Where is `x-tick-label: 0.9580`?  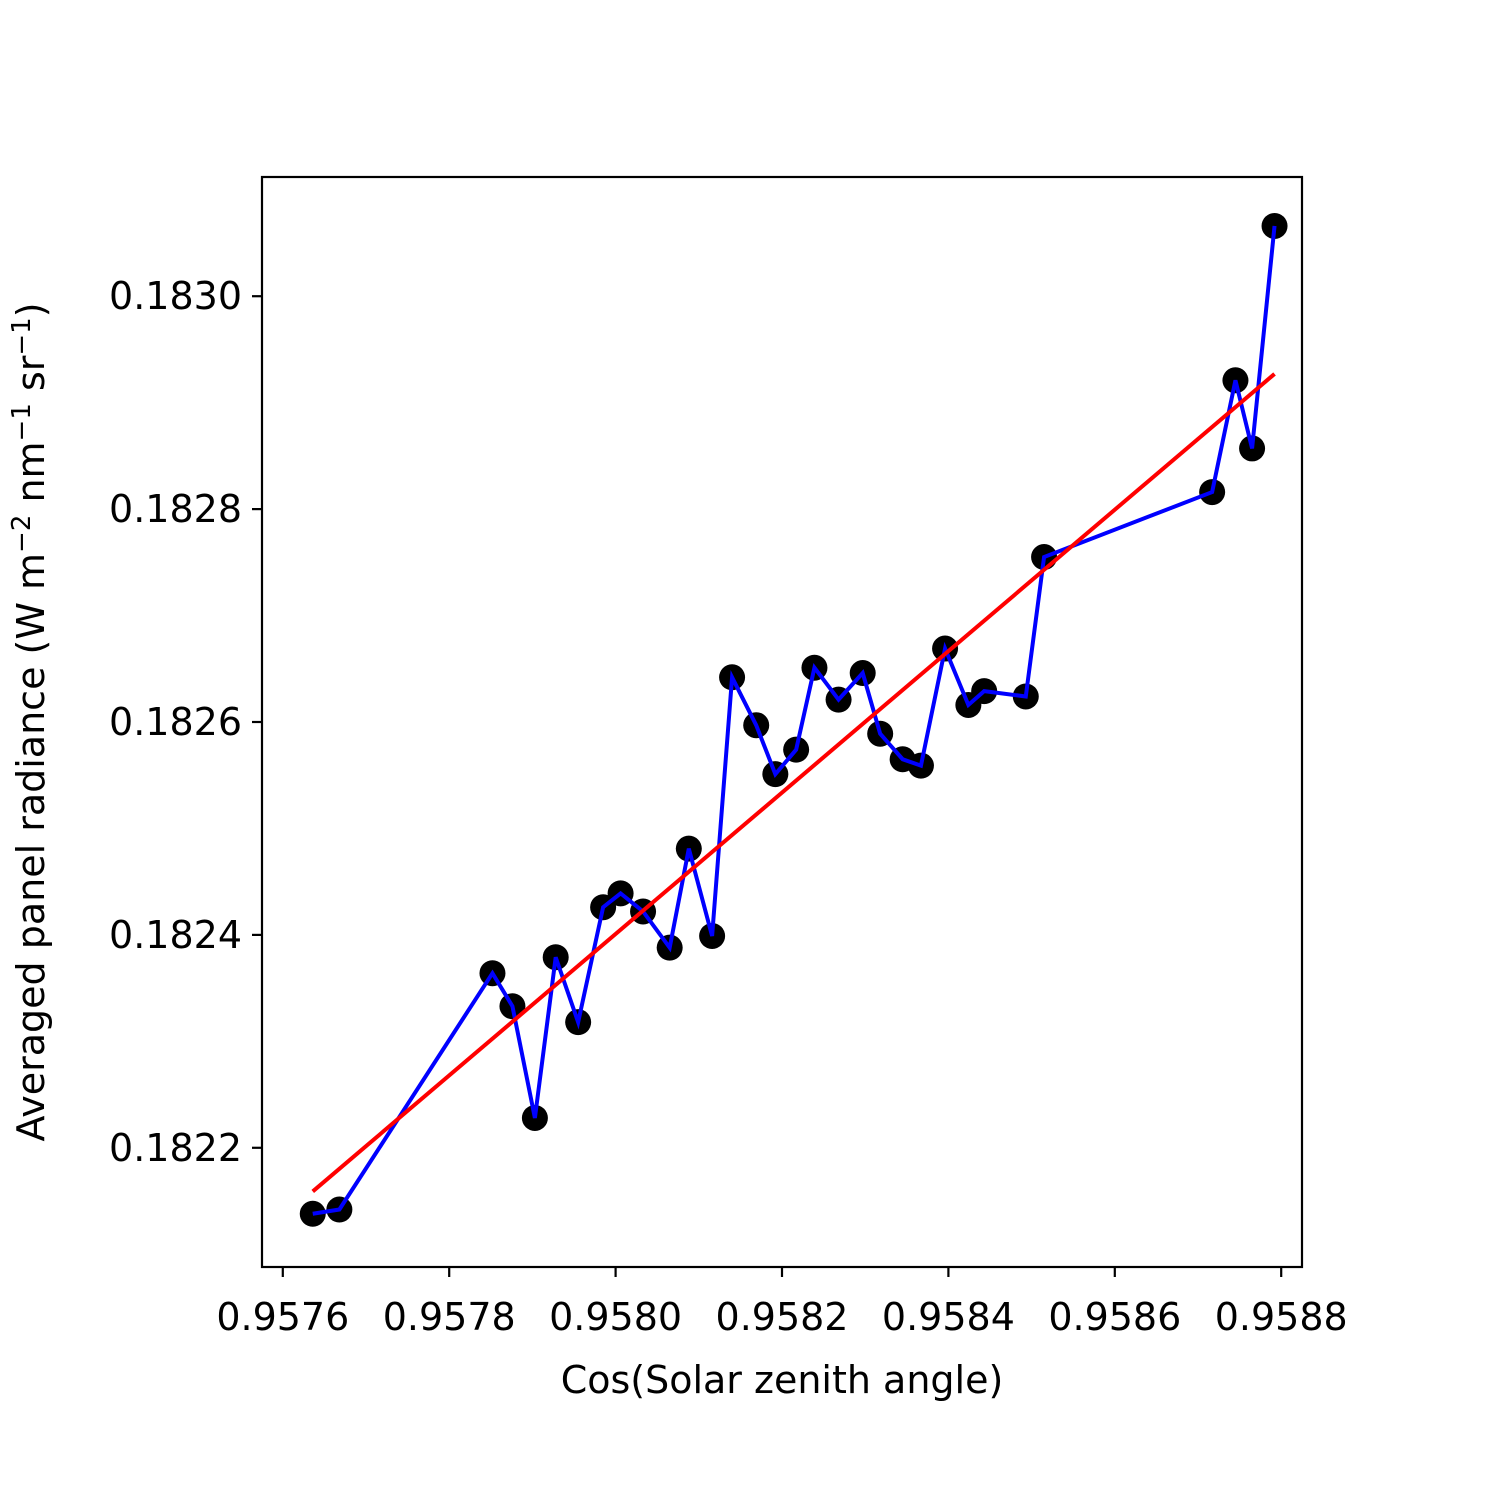
x-tick-label: 0.9580 is located at coordinates (615, 1317).